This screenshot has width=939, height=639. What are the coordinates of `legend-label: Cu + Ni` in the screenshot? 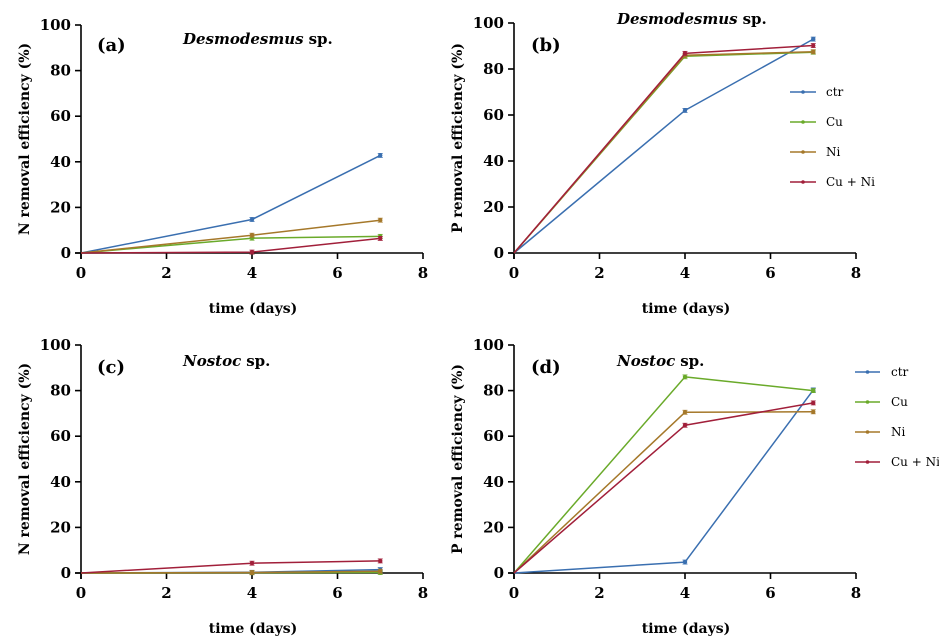 It's located at (850, 182).